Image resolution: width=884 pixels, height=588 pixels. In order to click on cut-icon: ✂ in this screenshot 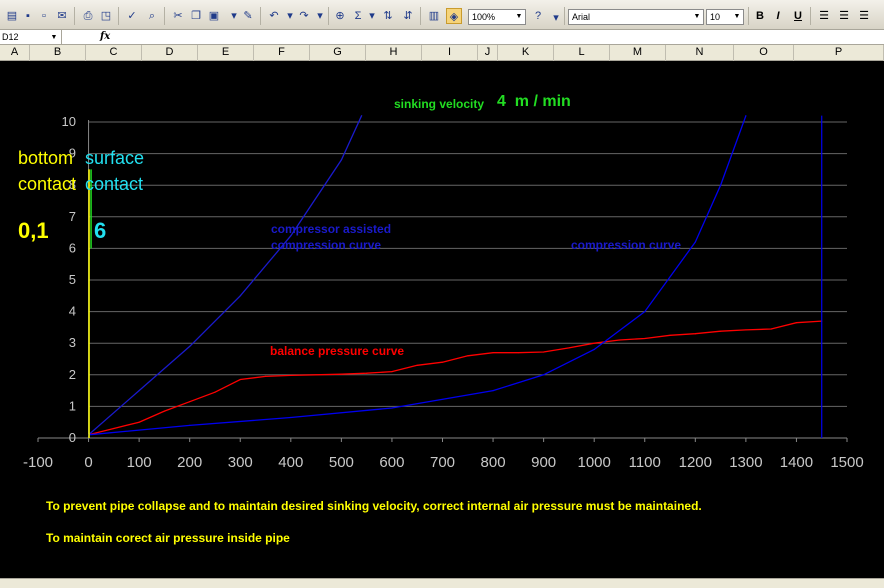, I will do `click(178, 16)`.